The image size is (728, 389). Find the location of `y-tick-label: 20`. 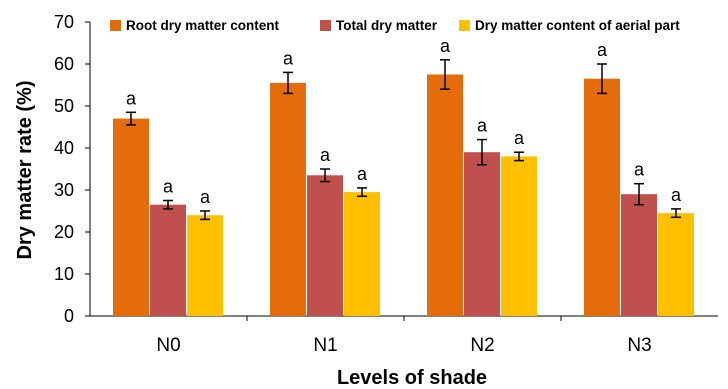

y-tick-label: 20 is located at coordinates (64, 232).